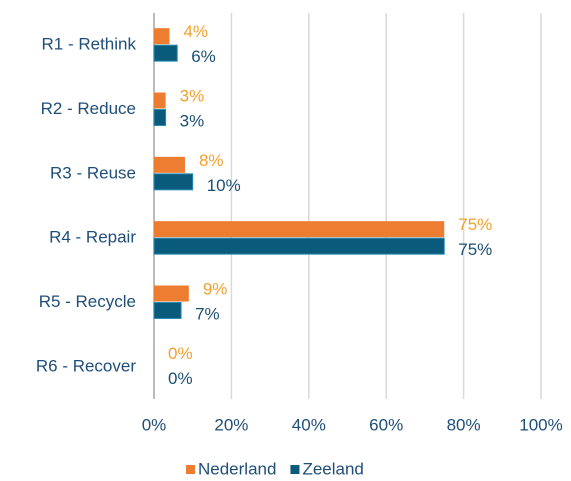 Image resolution: width=571 pixels, height=481 pixels. Describe the element at coordinates (93, 172) in the screenshot. I see `y-tick-label: R3 - Reuse` at that location.